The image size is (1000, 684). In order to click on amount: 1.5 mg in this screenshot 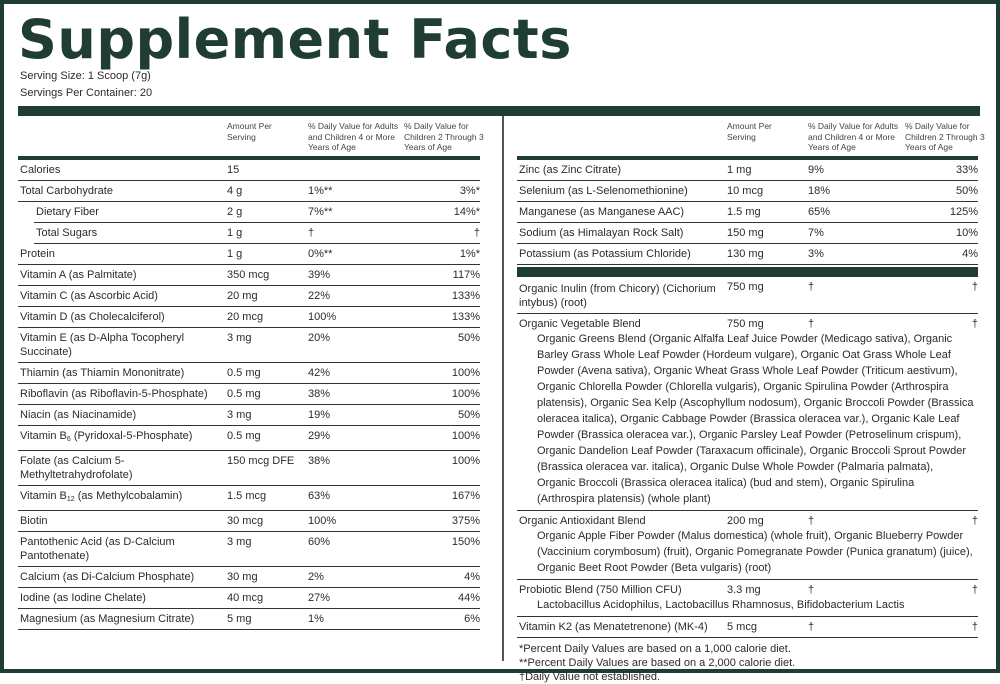, I will do `click(744, 212)`.